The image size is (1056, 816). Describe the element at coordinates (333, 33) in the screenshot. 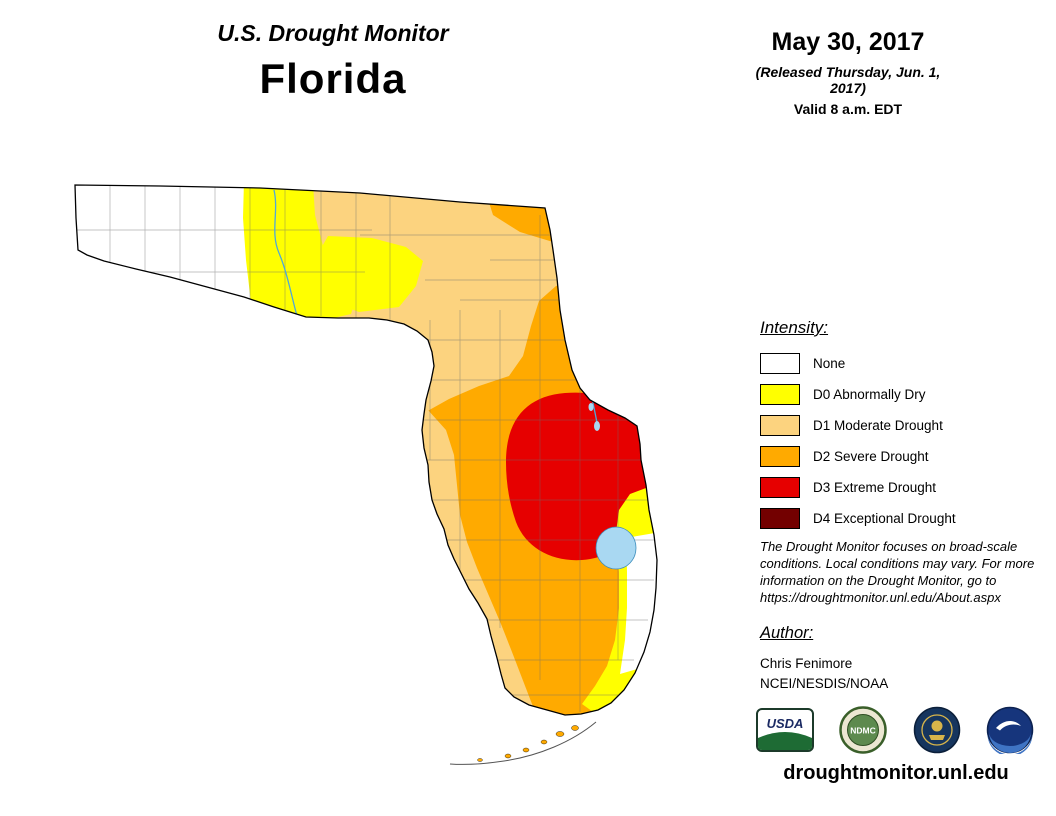

I see `page-title: U.S. Drought Monitor` at that location.